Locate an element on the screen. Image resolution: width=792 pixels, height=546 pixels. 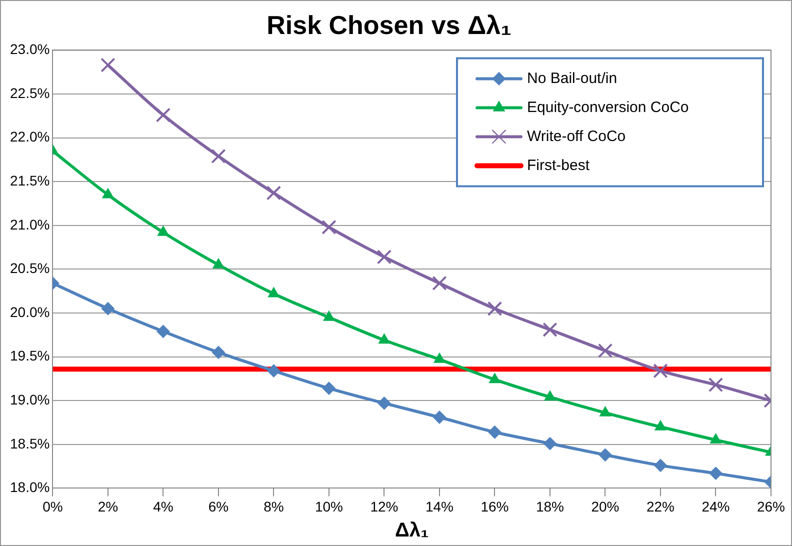
y-tick-label: 18.5% is located at coordinates (30, 443).